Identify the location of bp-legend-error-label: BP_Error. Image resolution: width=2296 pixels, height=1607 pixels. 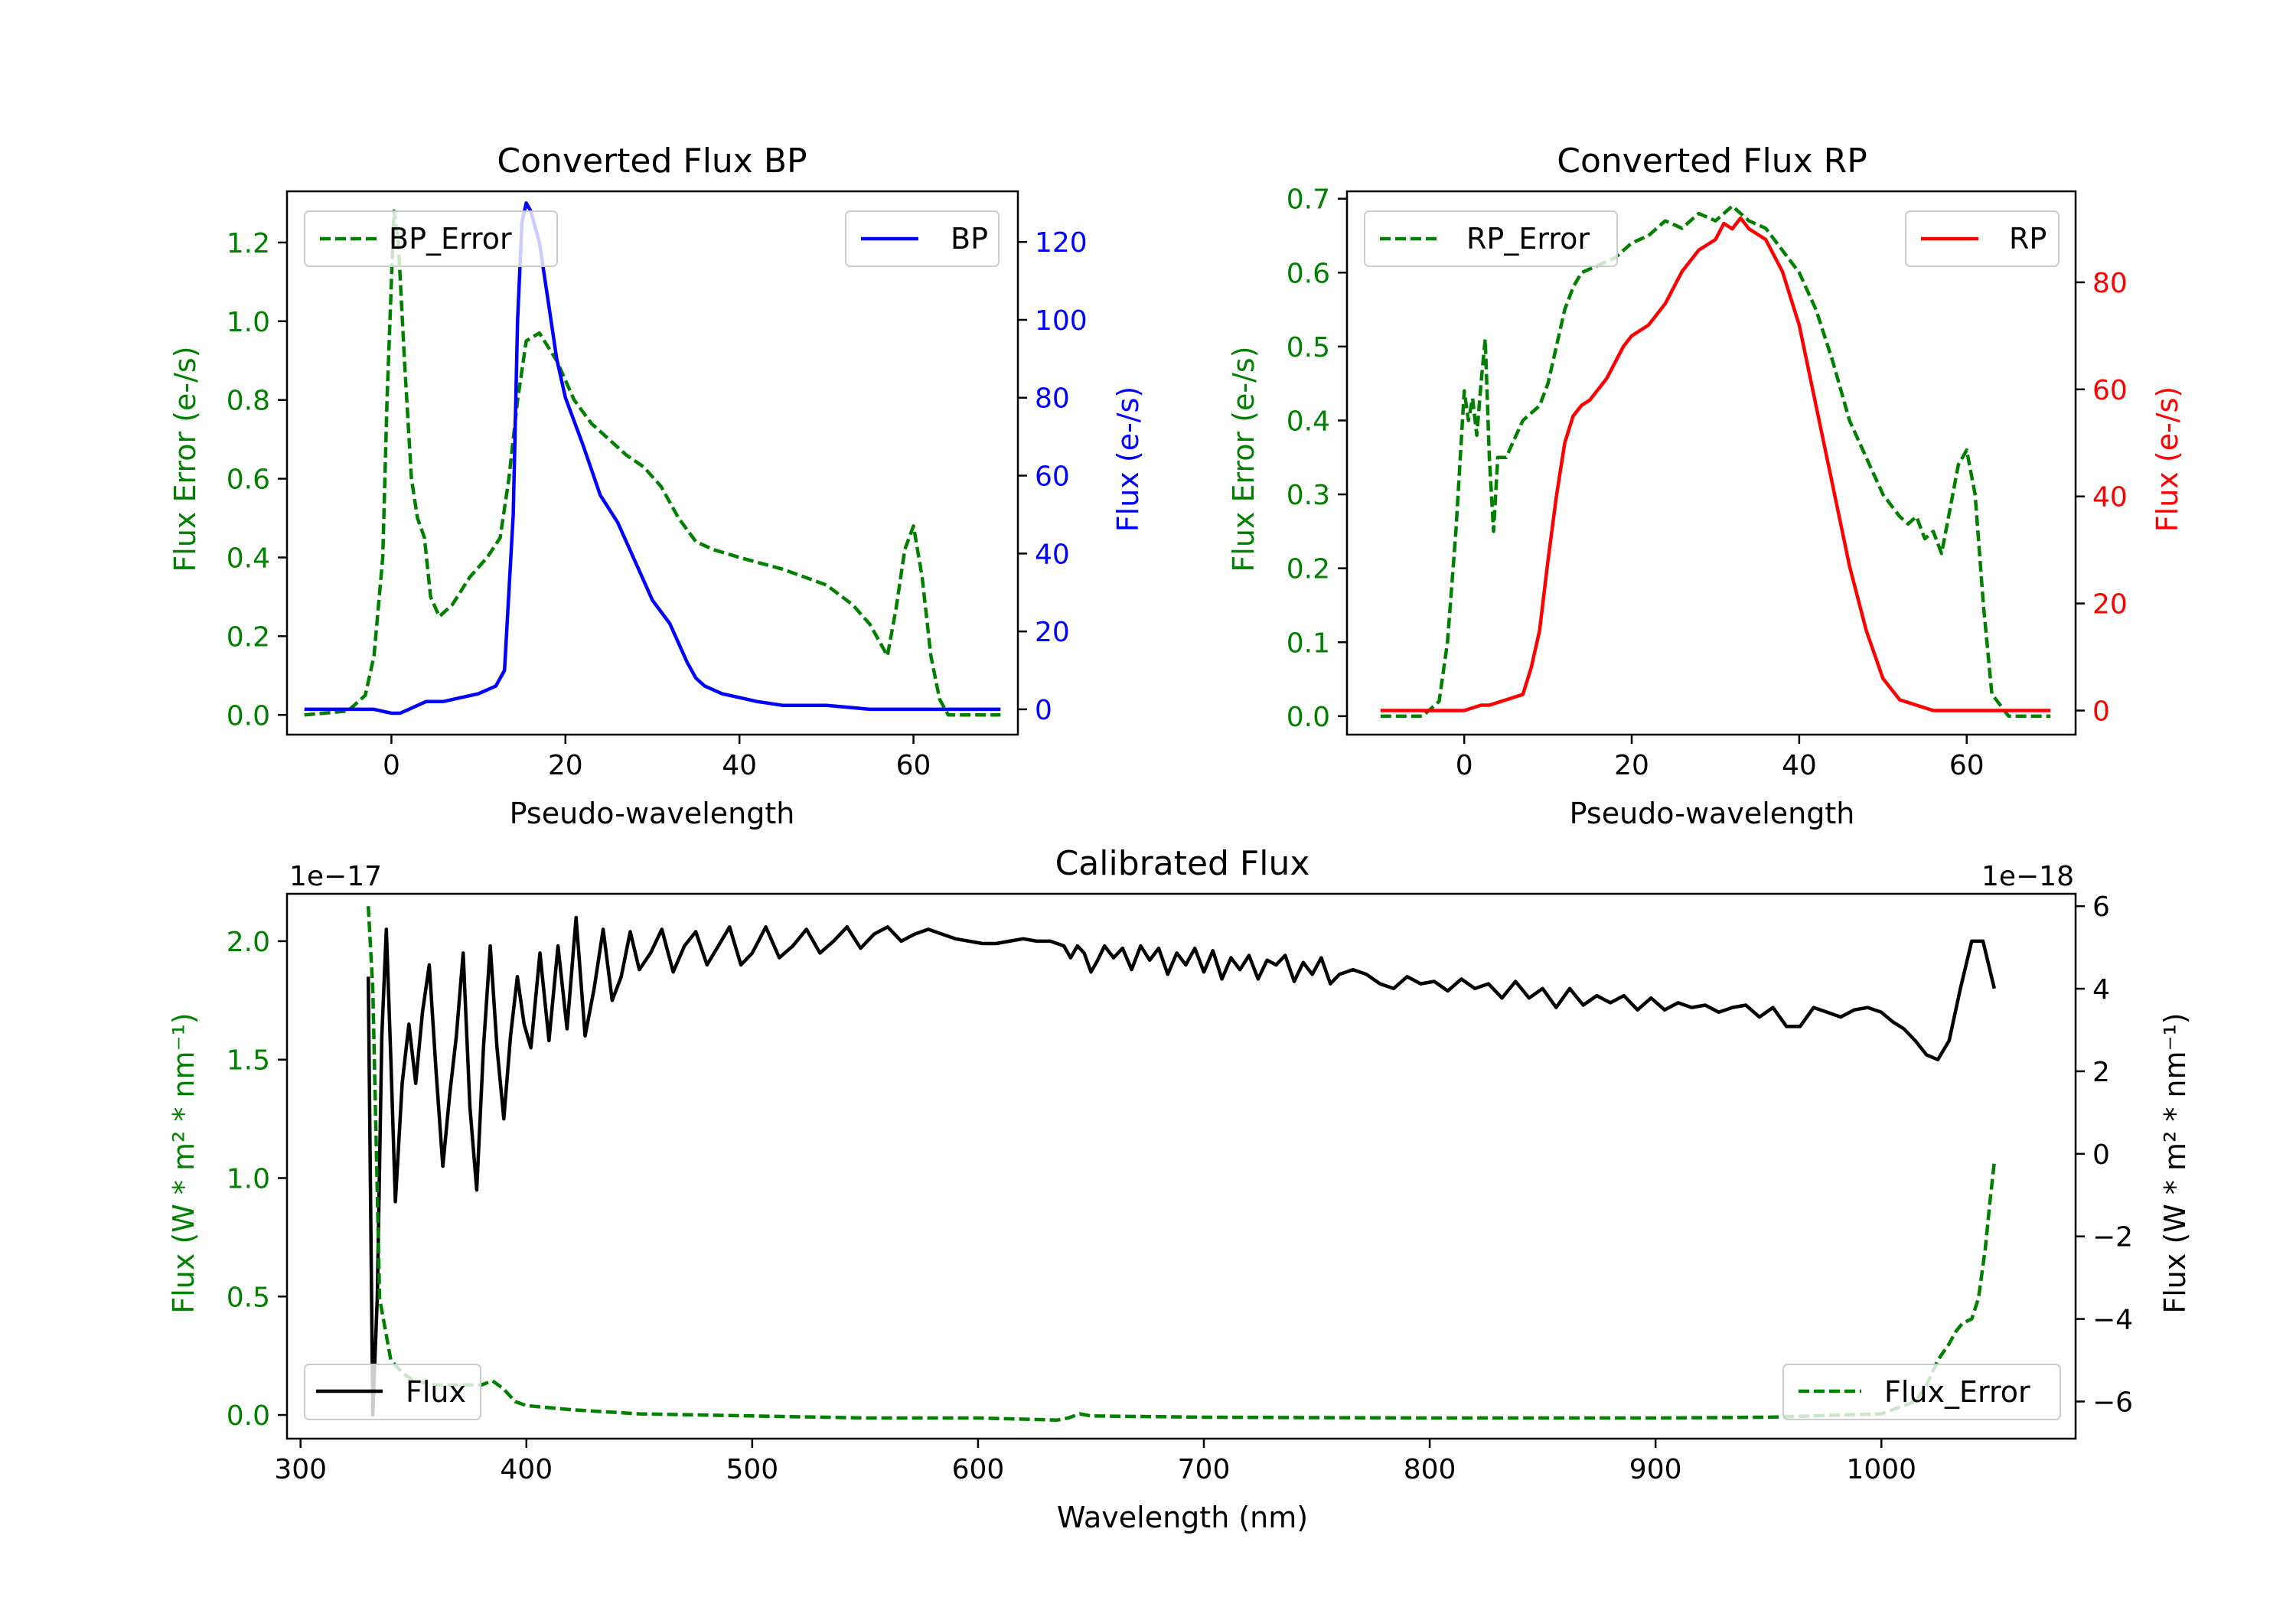
(450, 239).